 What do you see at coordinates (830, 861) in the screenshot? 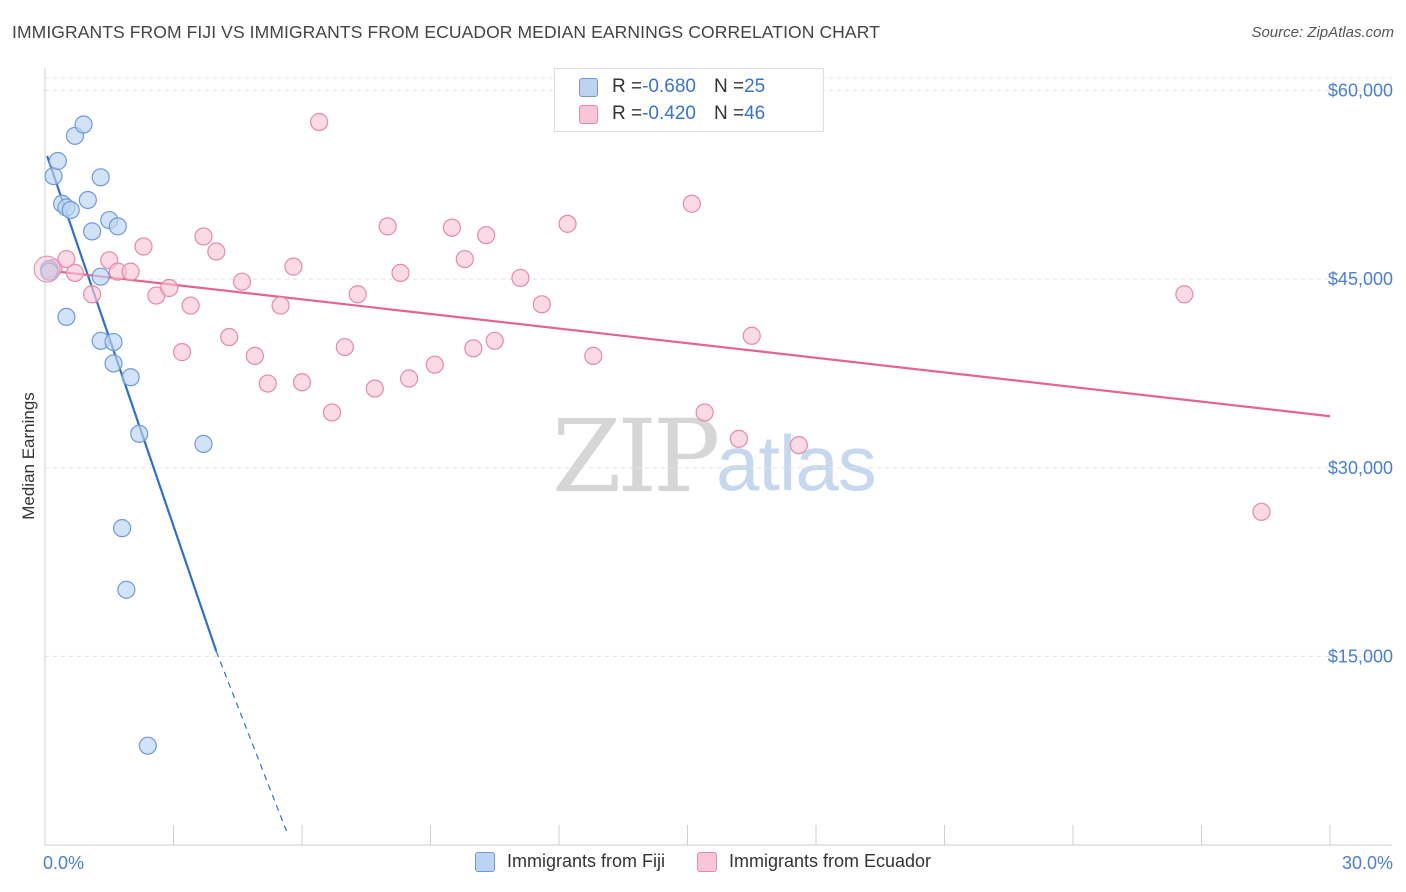
I see `legend-ecuador-label: Immigrants from Ecuador` at bounding box center [830, 861].